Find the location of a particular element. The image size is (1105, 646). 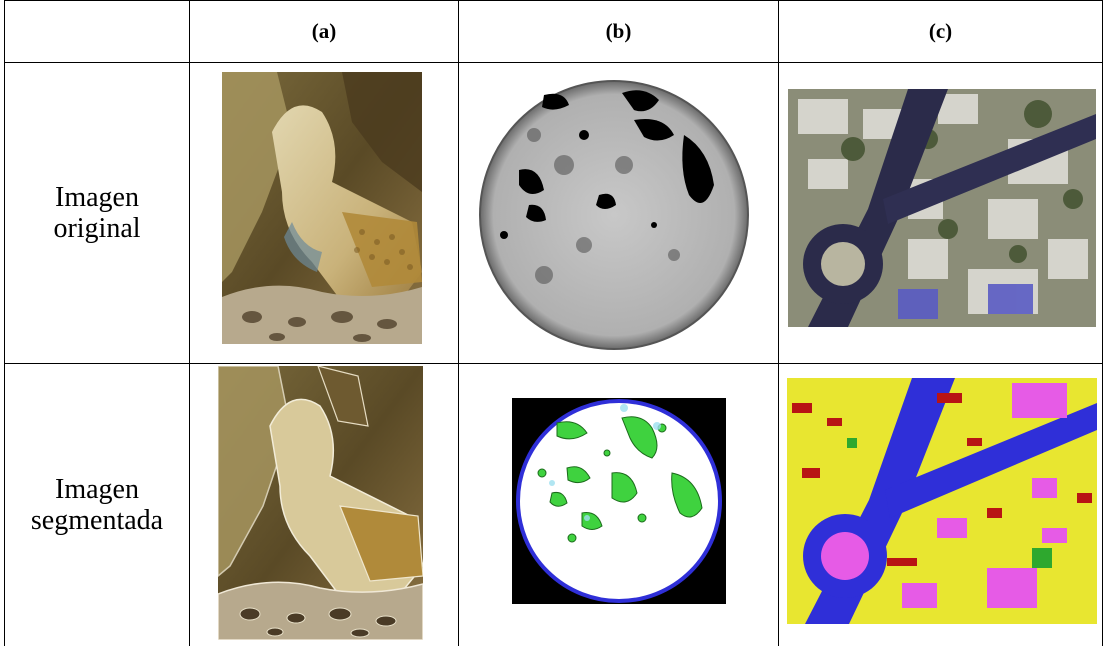

table-border-left is located at coordinates (4, 323).